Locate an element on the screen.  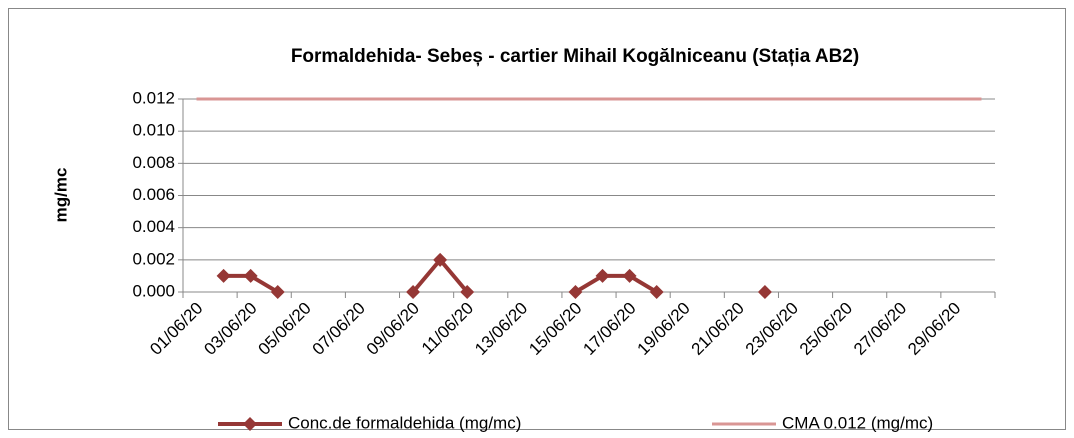
y-tick-label: 0.000 is located at coordinates (153, 290).